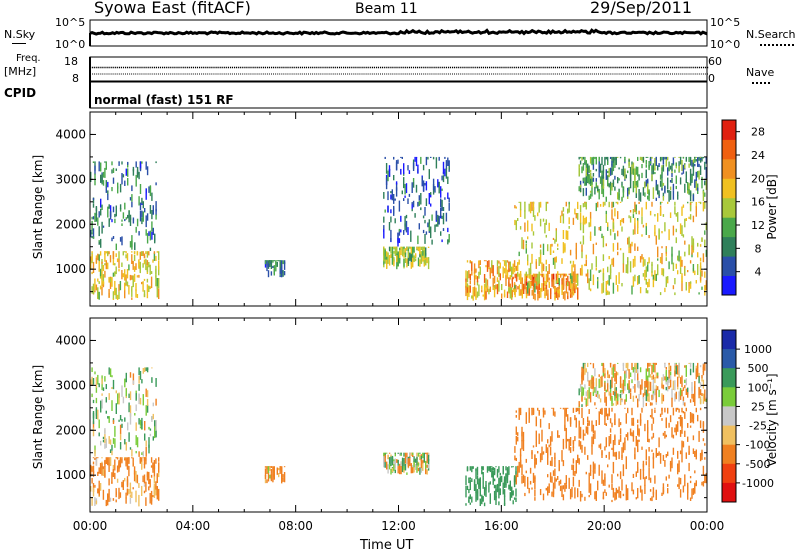  I want to click on nsky-label: N.Sky, so click(20, 34).